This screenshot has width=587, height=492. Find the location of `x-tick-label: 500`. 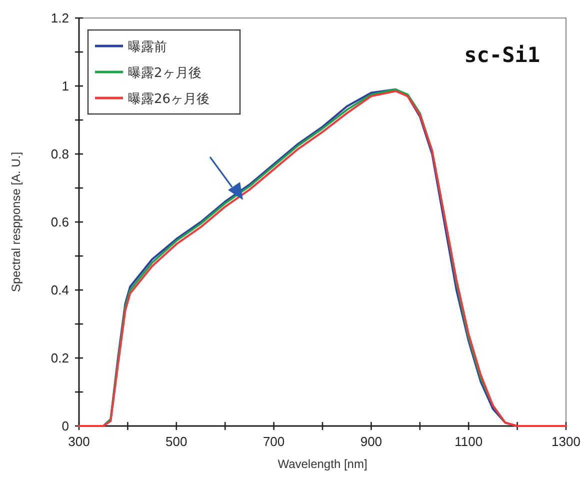

x-tick-label: 500 is located at coordinates (177, 441).